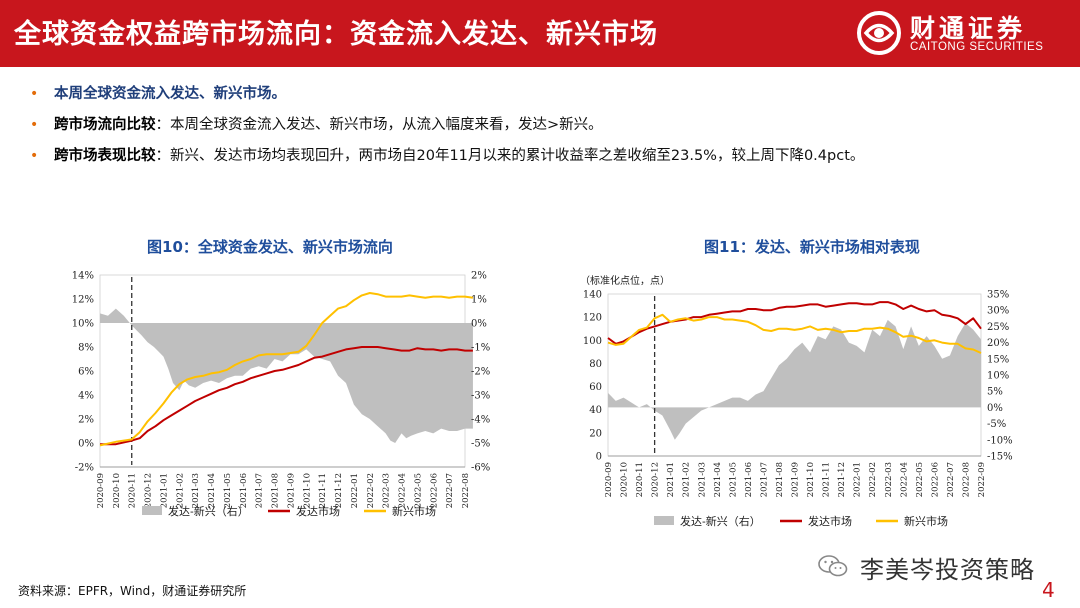 The width and height of the screenshot is (1080, 608). What do you see at coordinates (149, 490) in the screenshot?
I see `x-tick-label: 2020-12` at bounding box center [149, 490].